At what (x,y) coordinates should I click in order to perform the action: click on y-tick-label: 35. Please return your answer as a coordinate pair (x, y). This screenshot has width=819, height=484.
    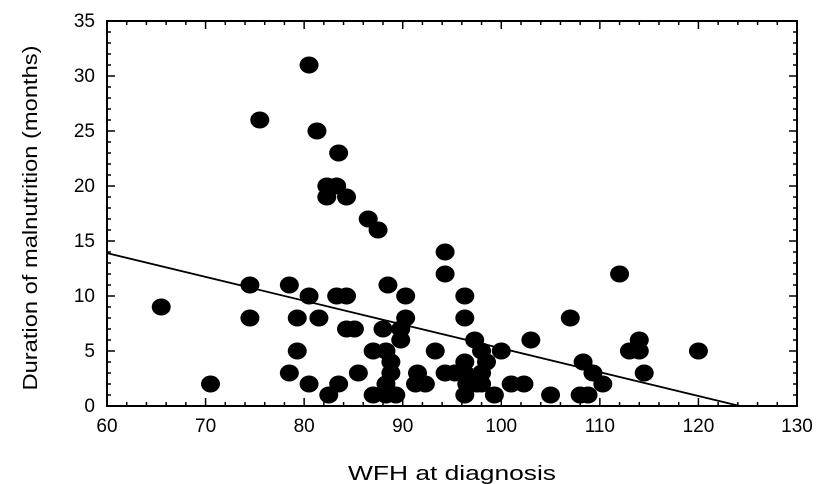
    Looking at the image, I should click on (84, 21).